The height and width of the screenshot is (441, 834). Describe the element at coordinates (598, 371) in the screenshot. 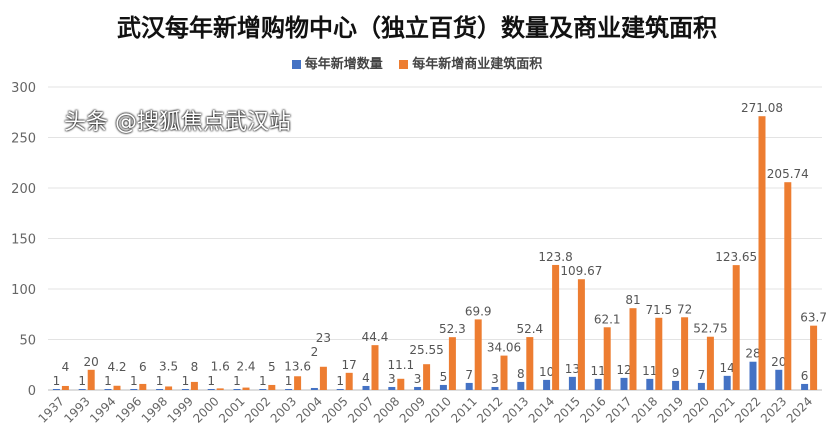

I see `data-label-count: 11` at that location.